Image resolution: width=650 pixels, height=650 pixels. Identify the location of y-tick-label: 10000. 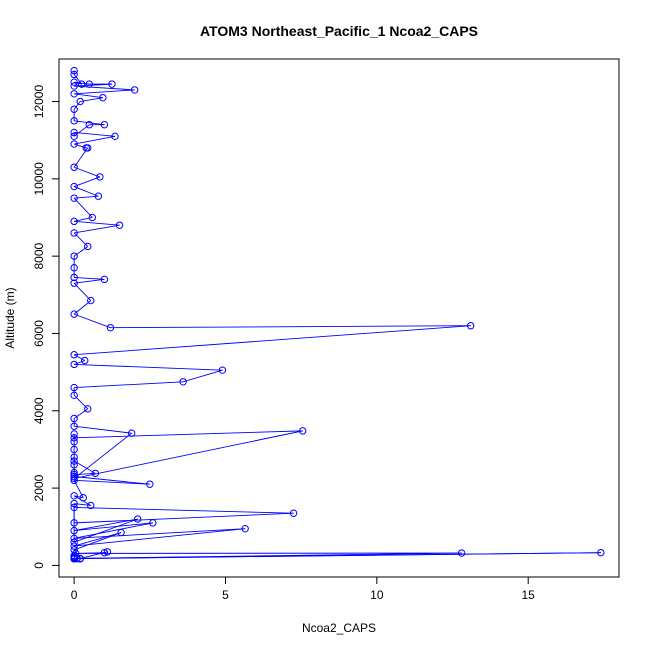
(39, 179).